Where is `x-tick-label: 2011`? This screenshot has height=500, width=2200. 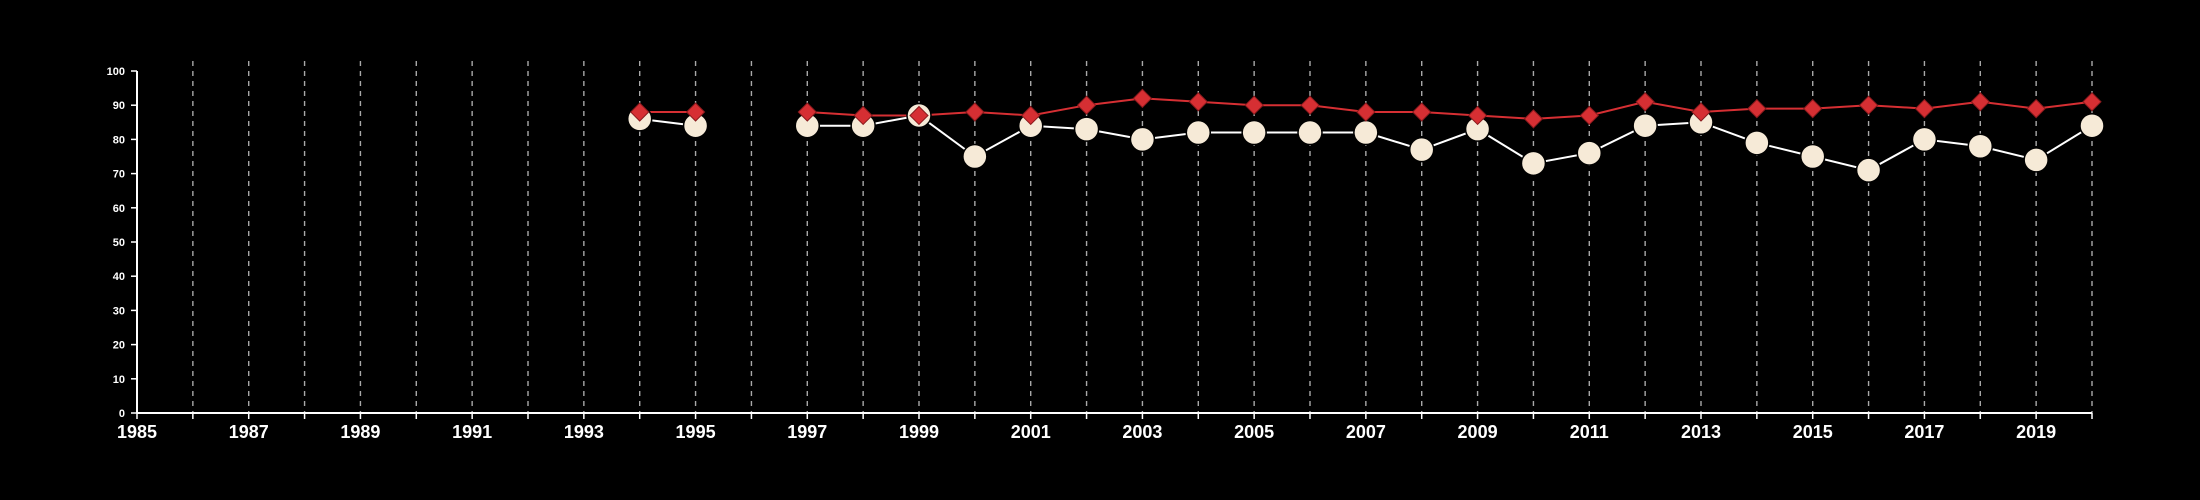
x-tick-label: 2011 is located at coordinates (1589, 432).